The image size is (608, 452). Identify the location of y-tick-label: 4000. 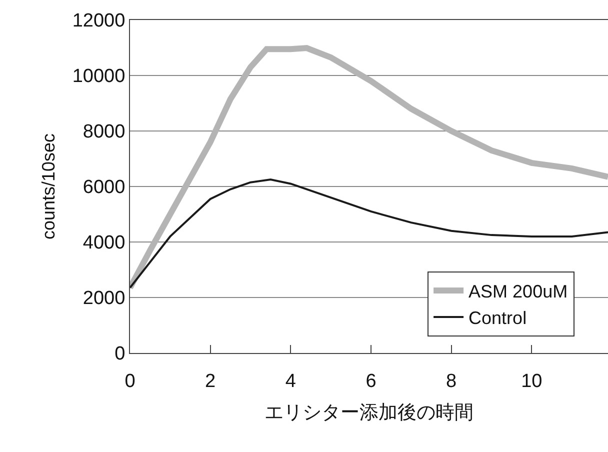
(104, 243).